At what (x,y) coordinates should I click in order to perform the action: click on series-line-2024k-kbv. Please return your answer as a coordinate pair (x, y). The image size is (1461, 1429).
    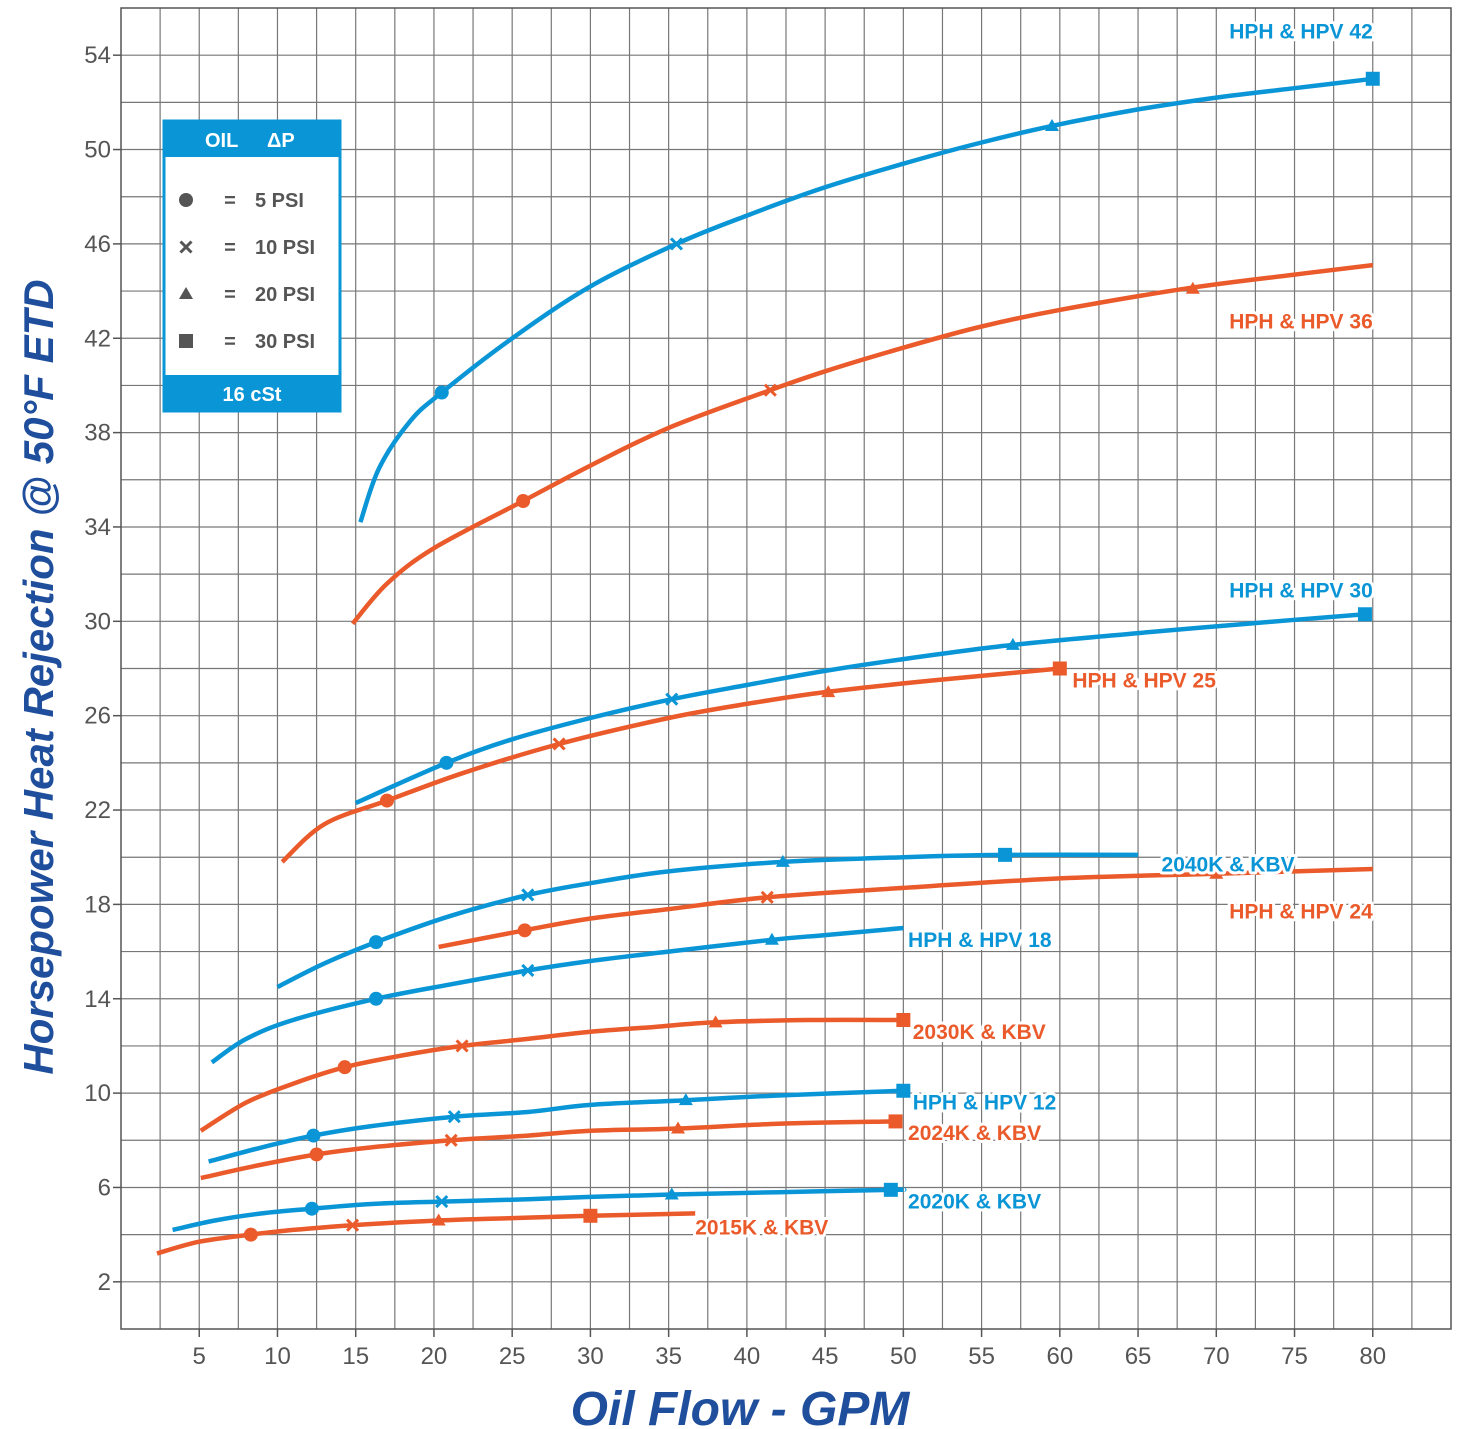
    Looking at the image, I should click on (548, 1149).